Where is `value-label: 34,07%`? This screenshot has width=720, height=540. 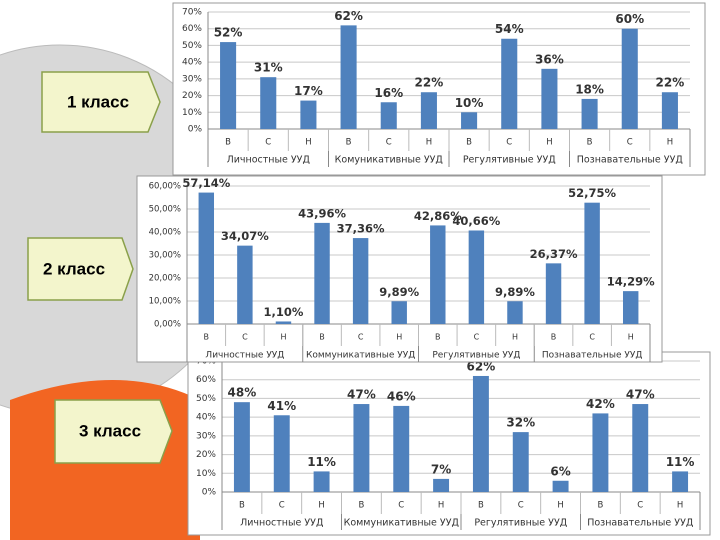
value-label: 34,07% is located at coordinates (245, 236).